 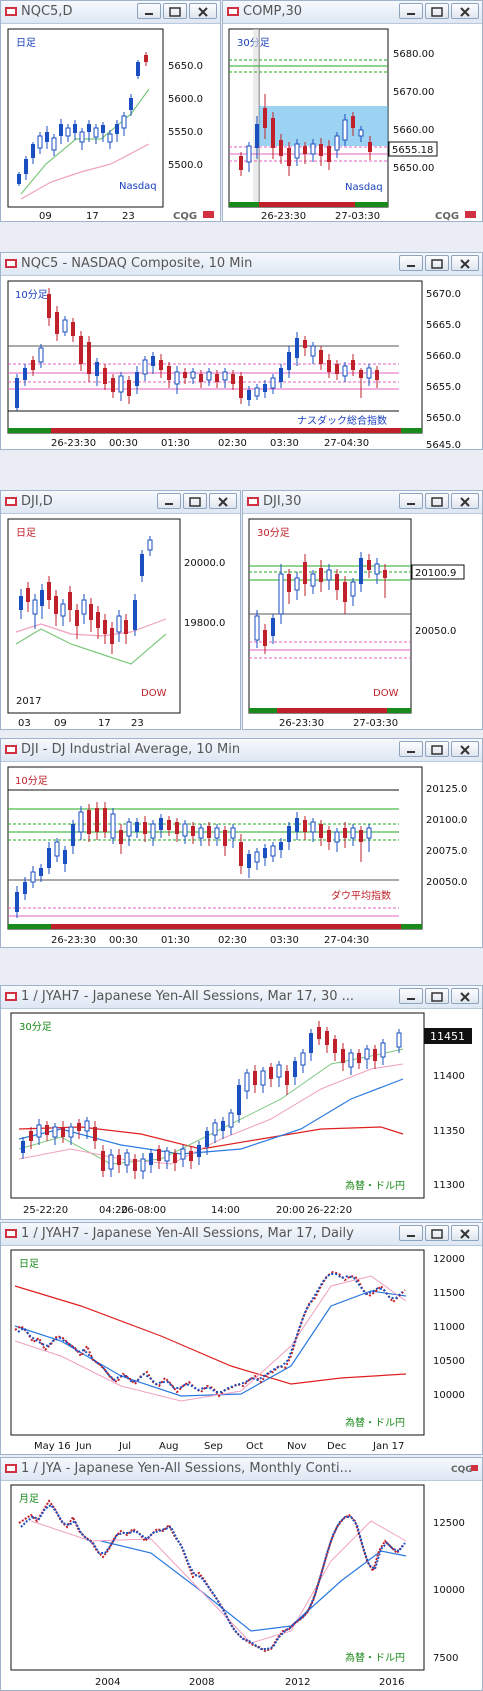 I want to click on chart-area: 10分足 ナスダック総合指数, so click(x=241, y=363).